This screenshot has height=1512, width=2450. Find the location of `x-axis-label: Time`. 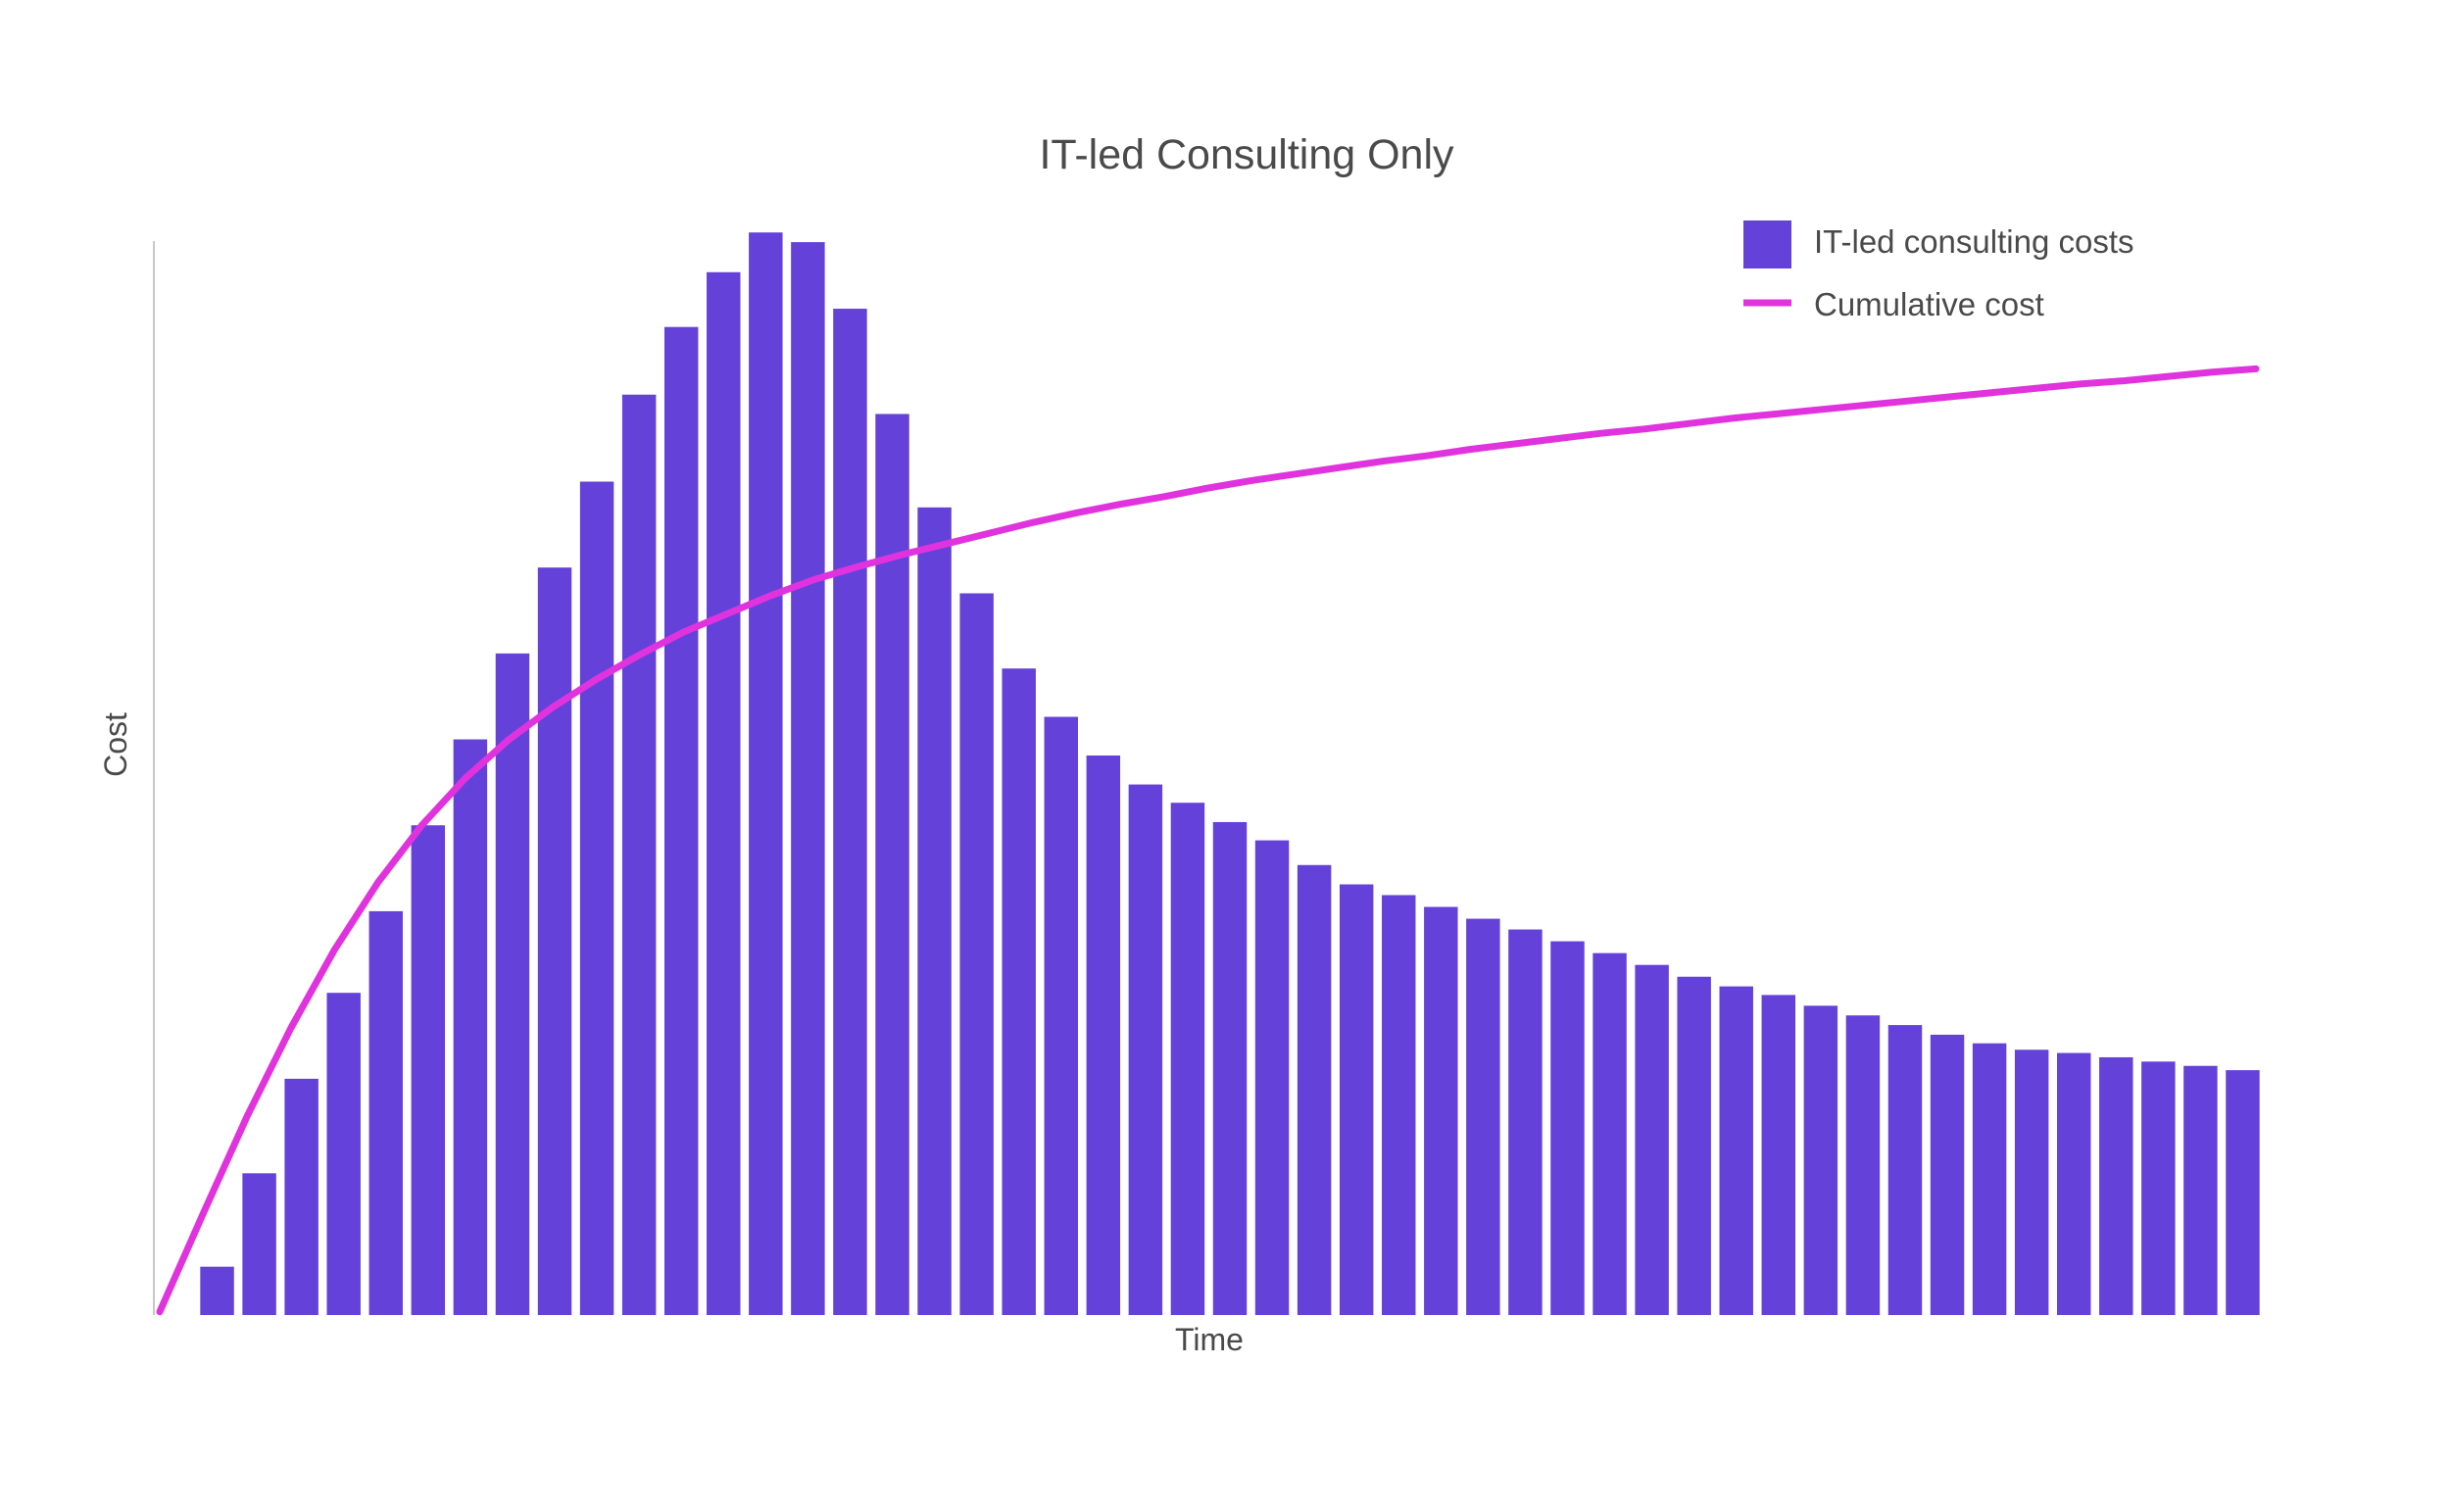

x-axis-label: Time is located at coordinates (1209, 1339).